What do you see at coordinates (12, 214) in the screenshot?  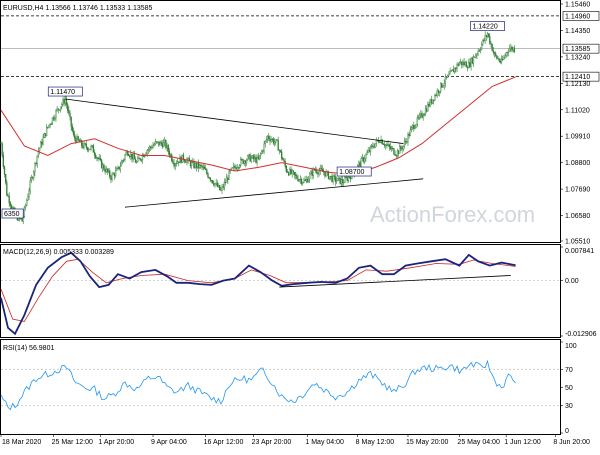 I see `annotation-label: 6350` at bounding box center [12, 214].